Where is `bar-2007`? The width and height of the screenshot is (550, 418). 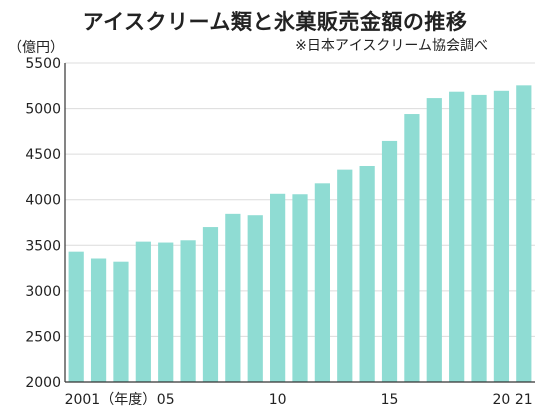
bar-2007 is located at coordinates (210, 304).